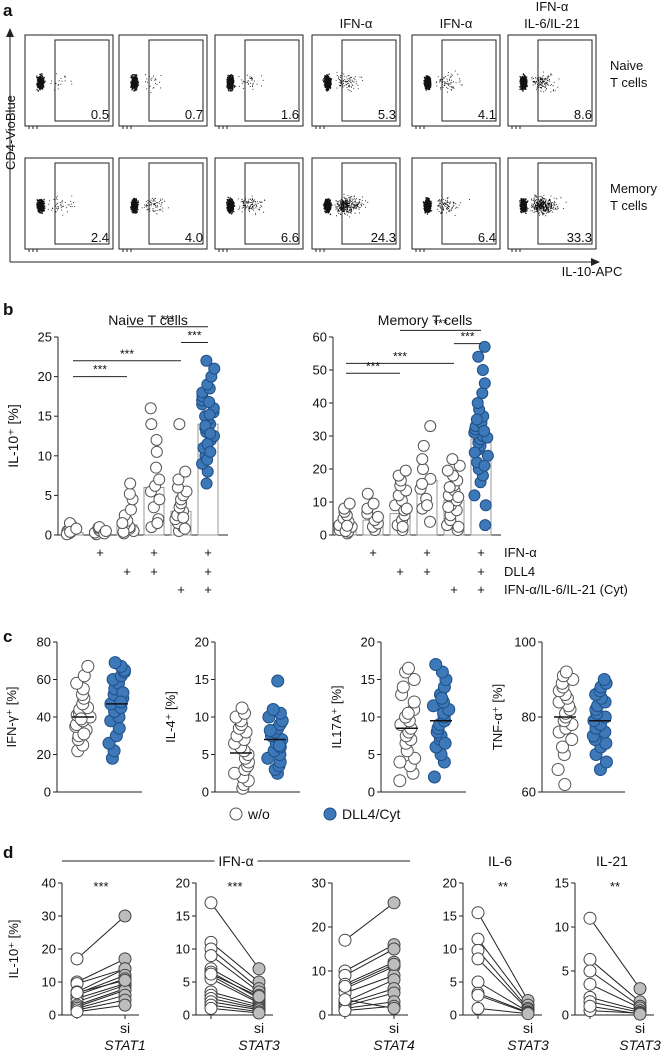 Image resolution: width=670 pixels, height=1062 pixels. Describe the element at coordinates (425, 320) in the screenshot. I see `chart-title: Memory T cells` at that location.